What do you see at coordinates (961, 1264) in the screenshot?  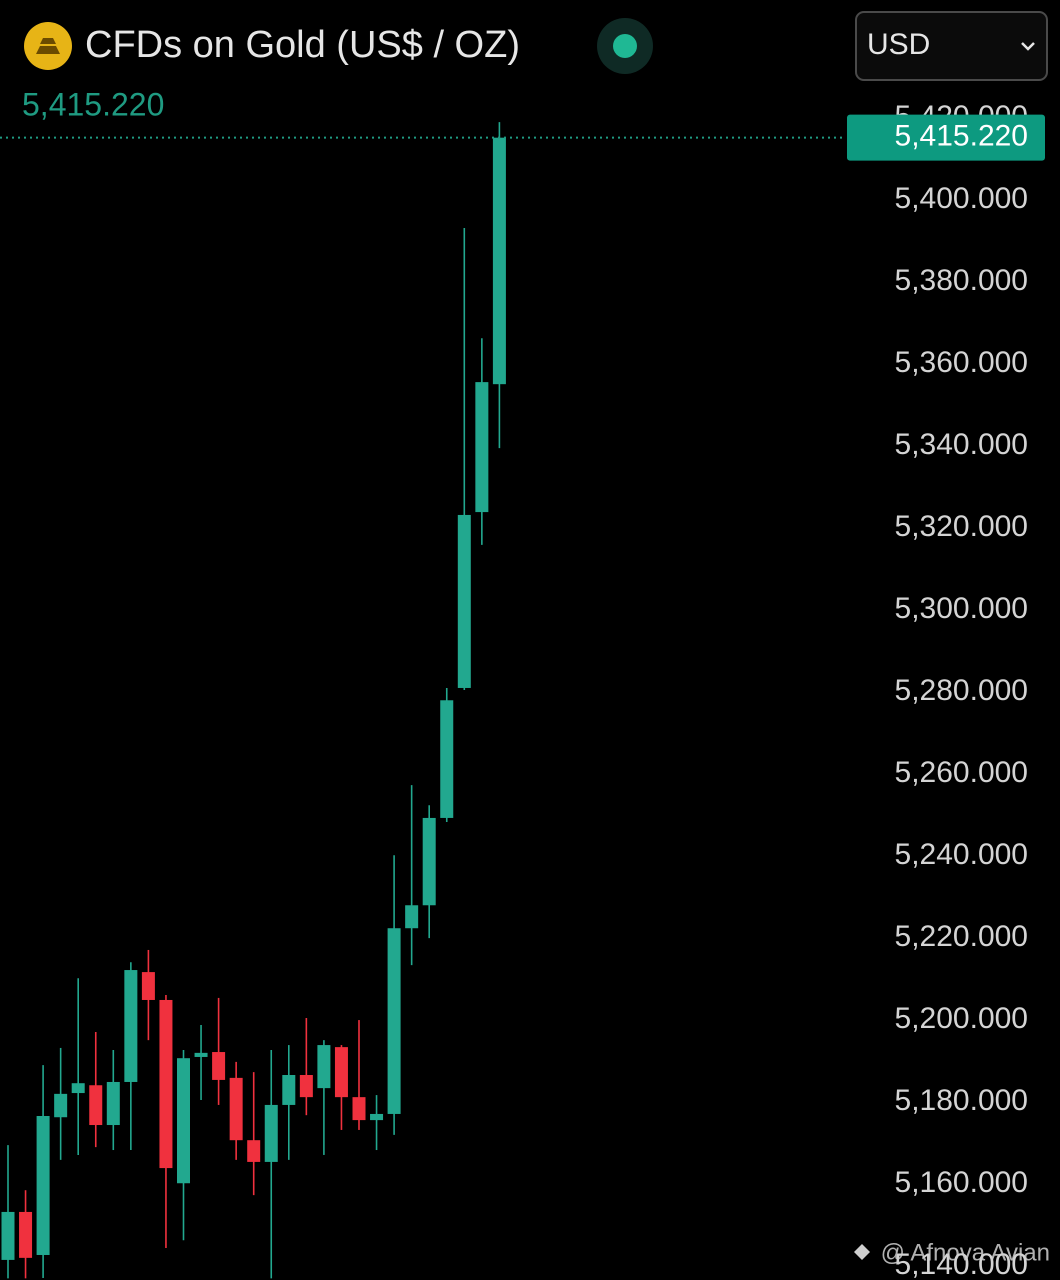 I see `y-tick-label: 5,140.000` at bounding box center [961, 1264].